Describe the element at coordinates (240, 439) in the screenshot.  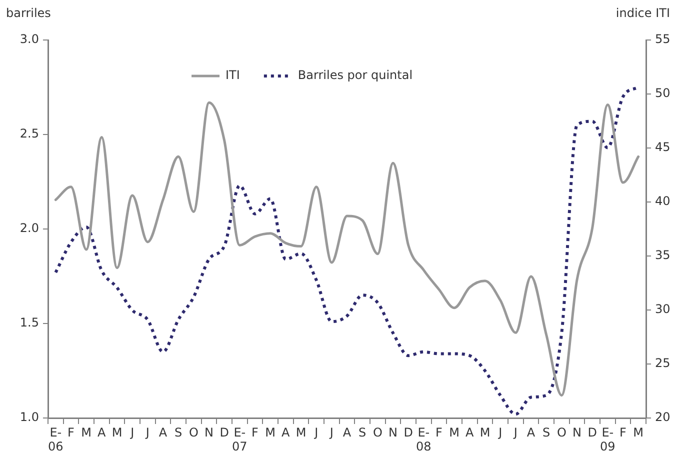
I see `x-tick-label: E- 07` at that location.